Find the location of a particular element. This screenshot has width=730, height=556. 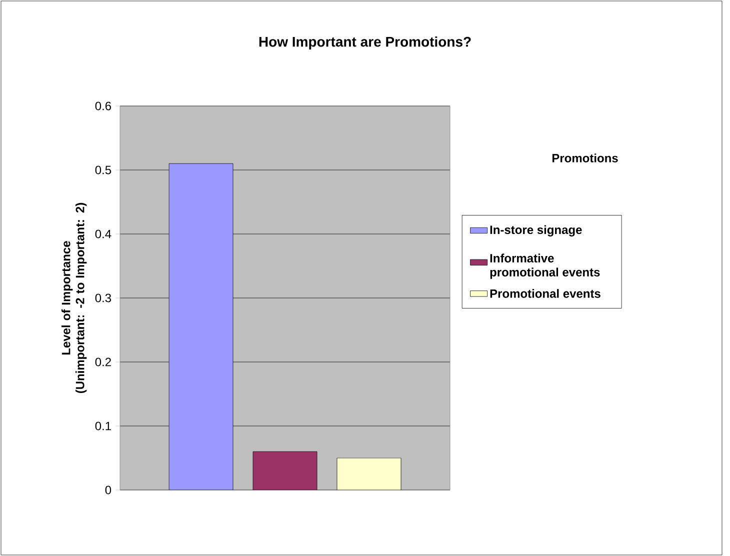

bar is located at coordinates (369, 474).